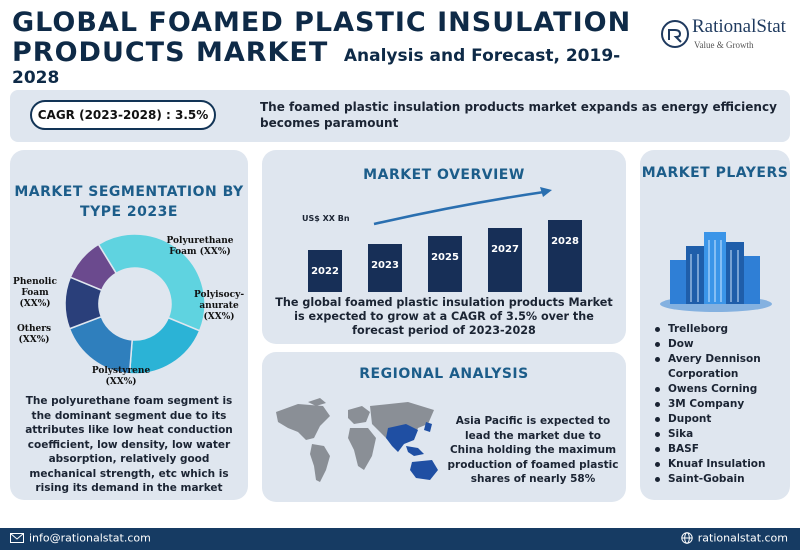 The height and width of the screenshot is (550, 800). What do you see at coordinates (121, 376) in the screenshot?
I see `label-polystyrene: Polystyrene (XX%)` at bounding box center [121, 376].